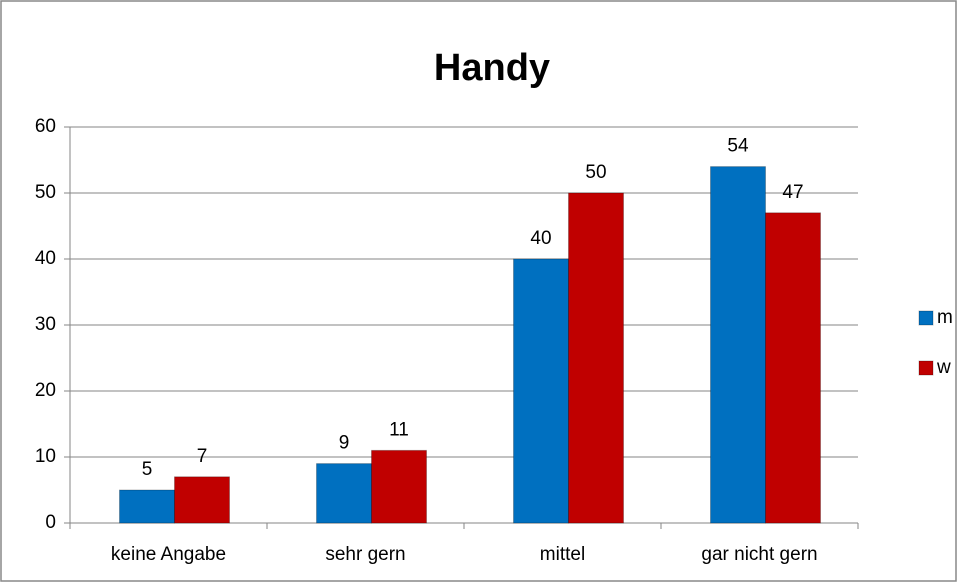 This screenshot has height=583, width=958. I want to click on y-tick-label: 40, so click(45, 258).